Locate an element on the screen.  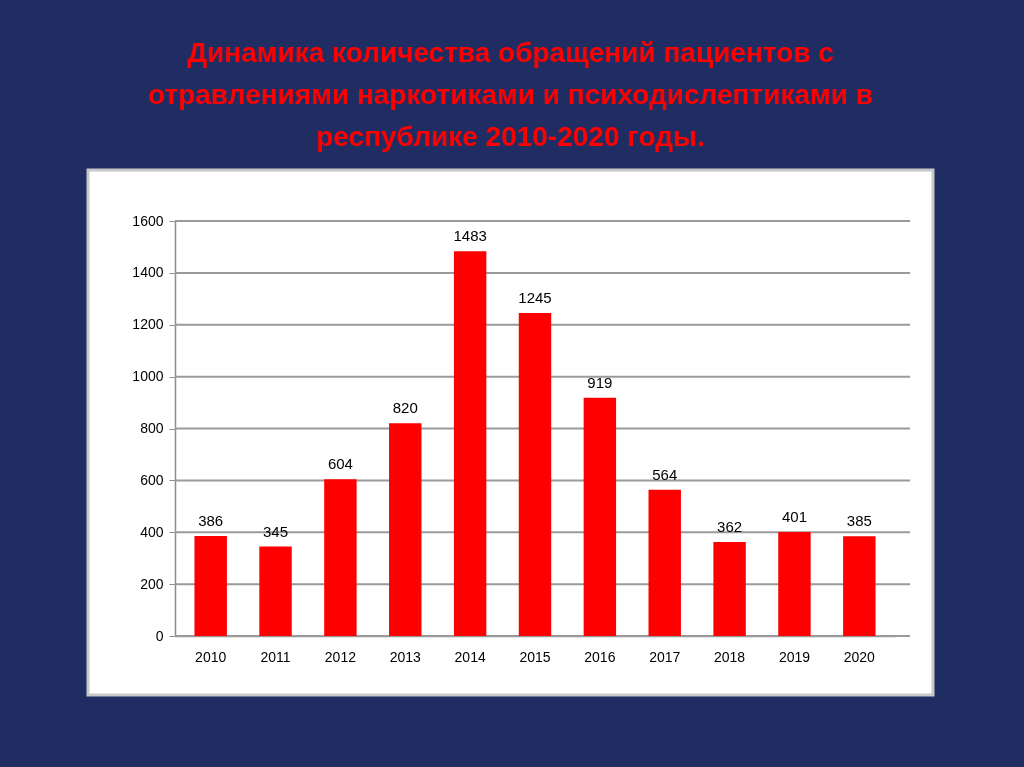
data-label: 820 is located at coordinates (405, 408).